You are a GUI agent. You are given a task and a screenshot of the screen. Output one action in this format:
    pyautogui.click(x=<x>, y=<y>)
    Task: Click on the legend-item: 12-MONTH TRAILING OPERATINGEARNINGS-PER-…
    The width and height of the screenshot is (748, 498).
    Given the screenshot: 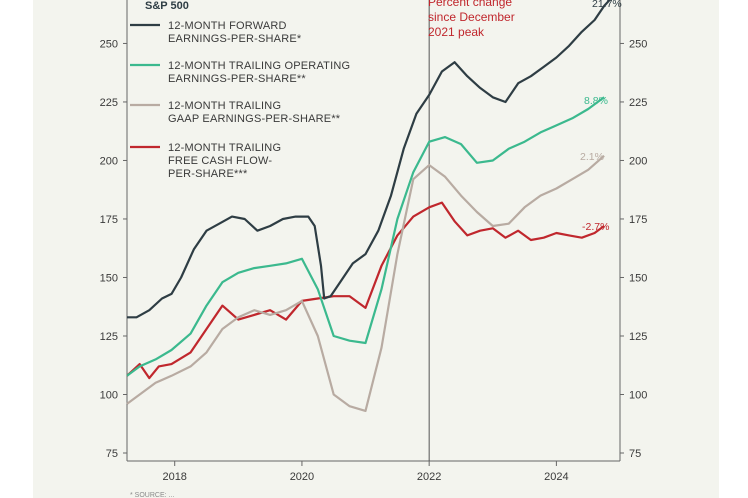 What is the action you would take?
    pyautogui.click(x=240, y=72)
    